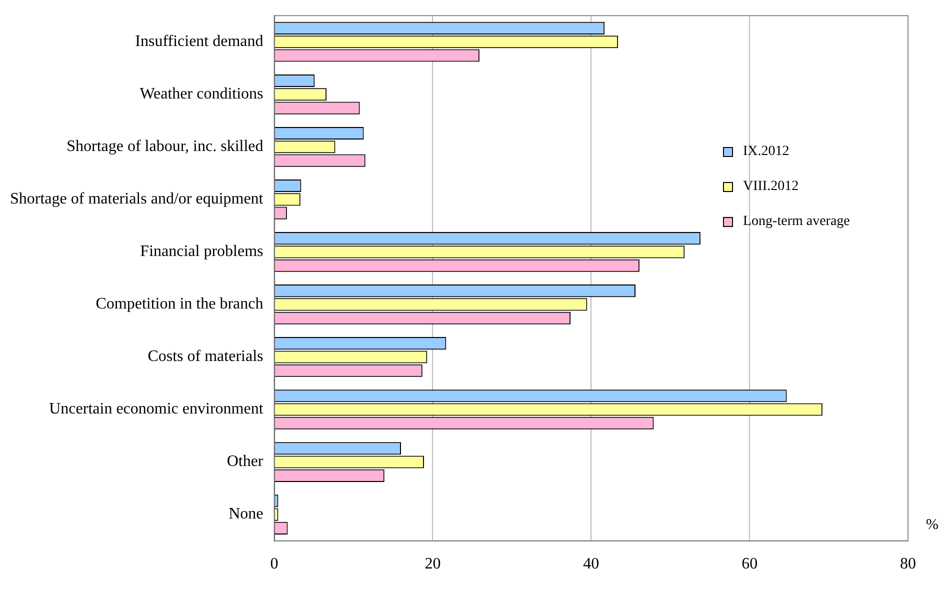  Describe the element at coordinates (766, 152) in the screenshot. I see `legend-label: IX.2012` at that location.